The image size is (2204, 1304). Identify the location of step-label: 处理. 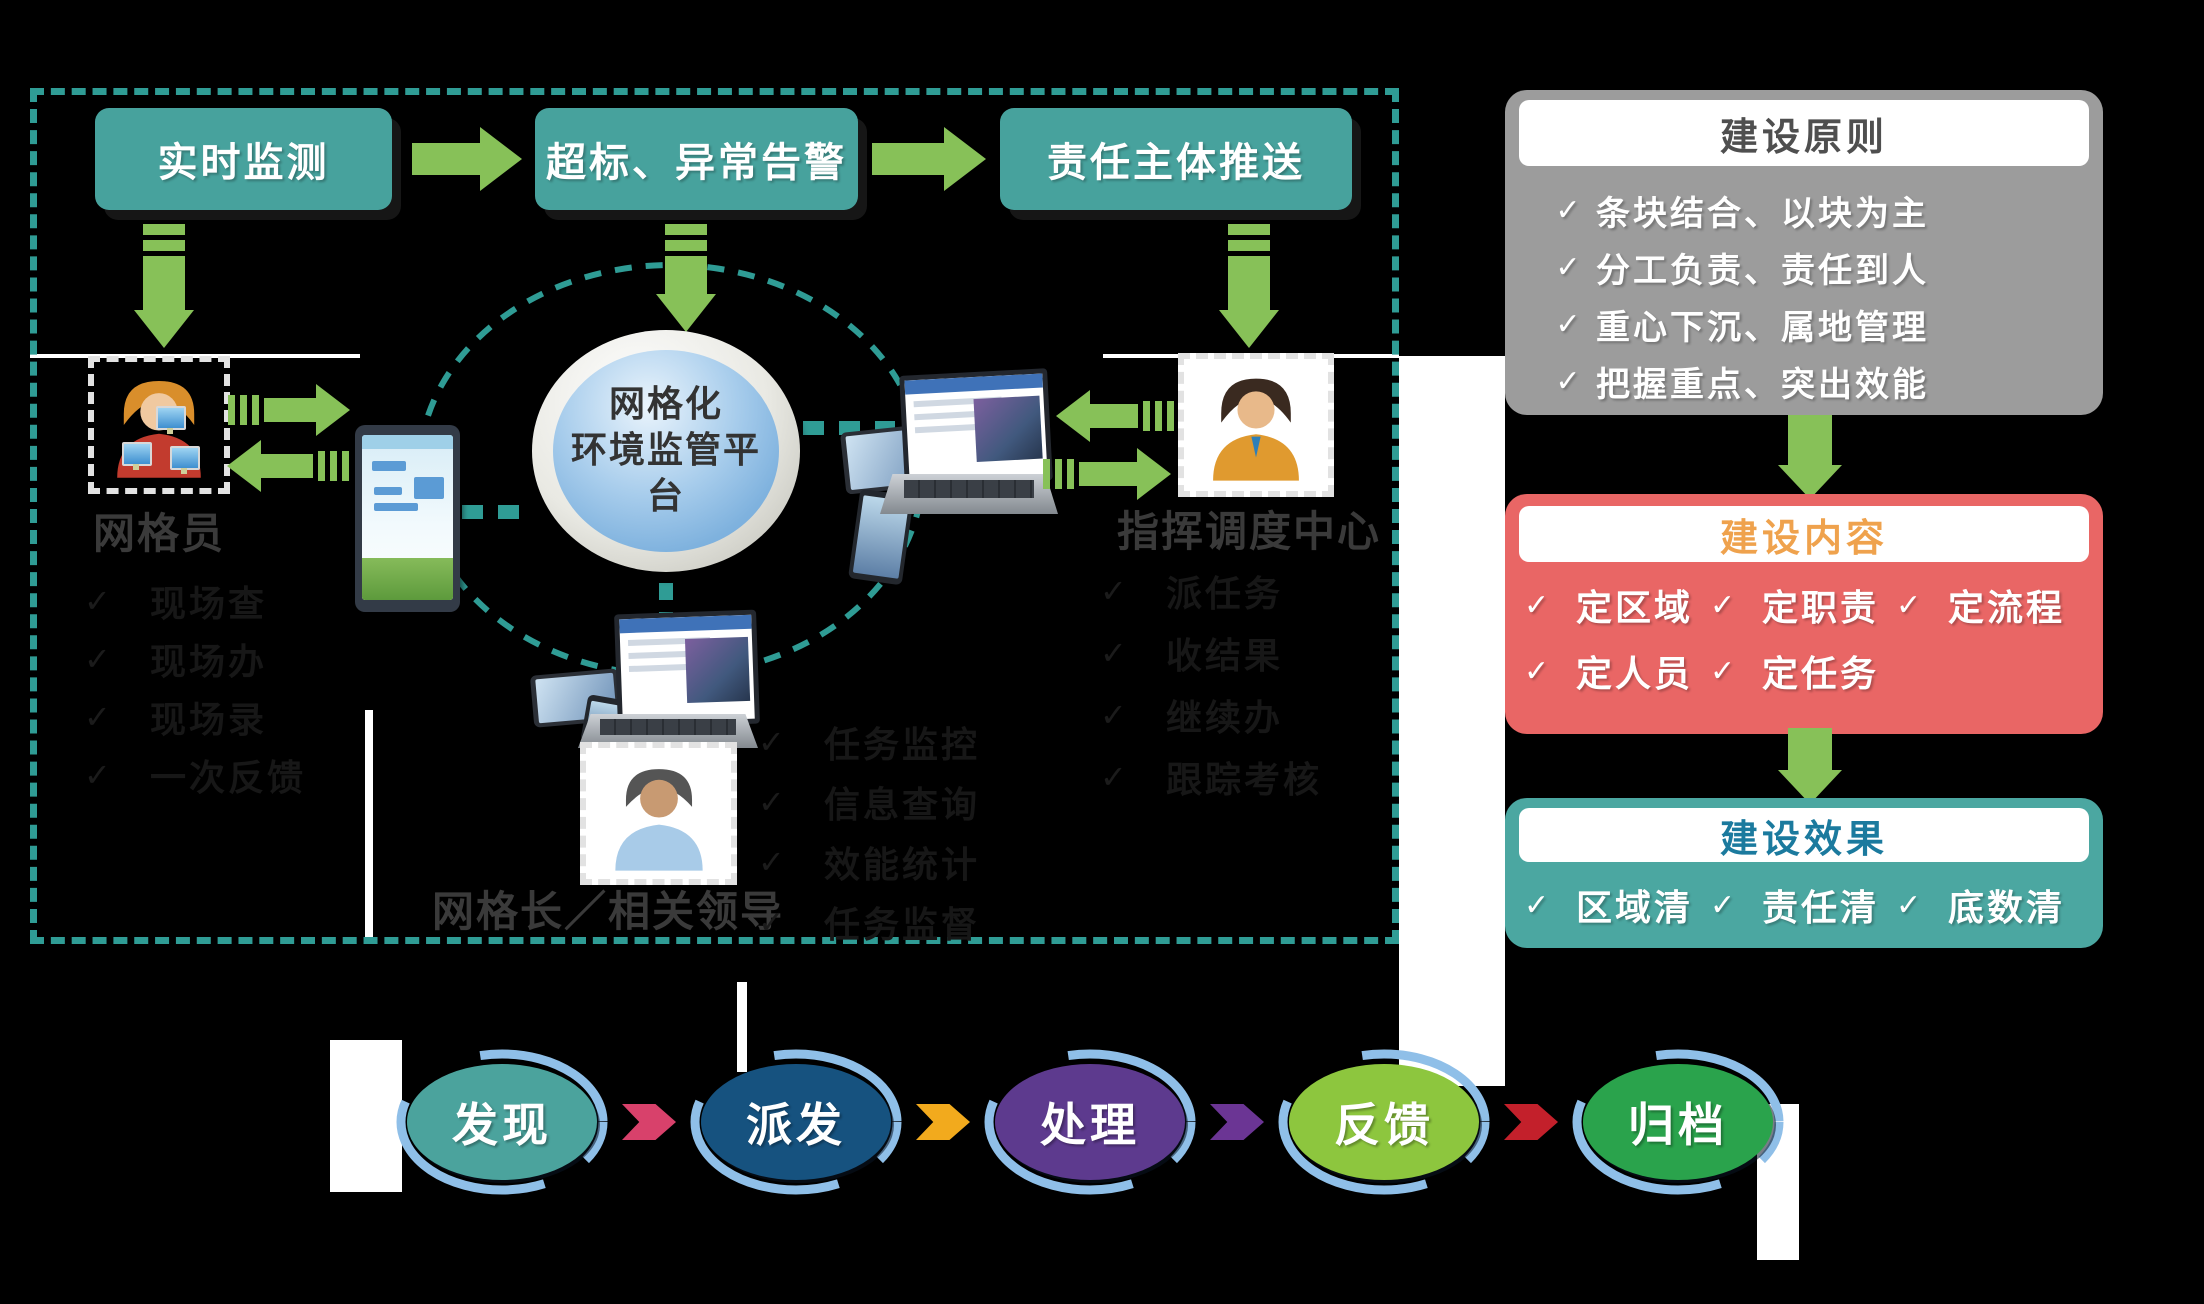
(1090, 1125).